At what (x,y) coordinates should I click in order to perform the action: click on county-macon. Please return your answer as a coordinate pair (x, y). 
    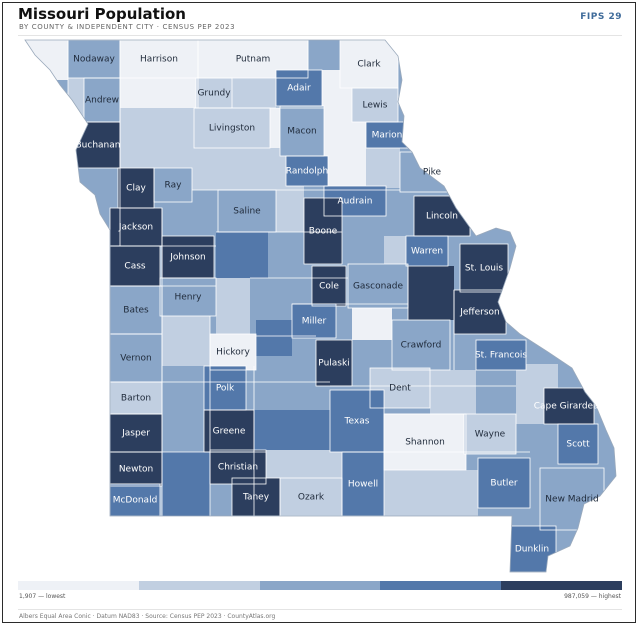
    Looking at the image, I should click on (302, 131).